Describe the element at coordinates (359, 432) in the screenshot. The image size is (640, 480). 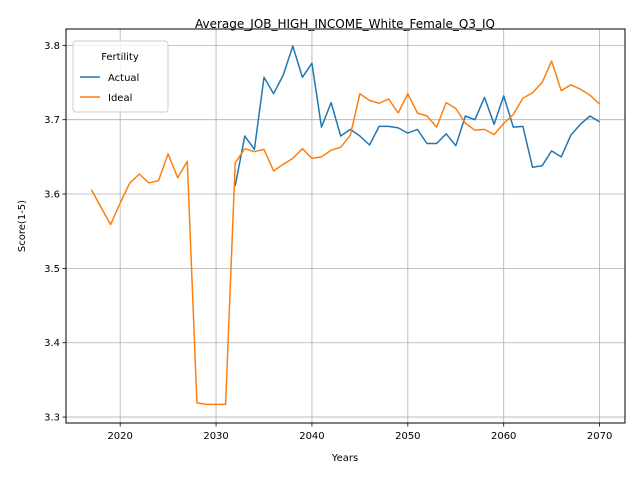
I see `x-axis-ticks: 2020 2030 2040 2050 2060 2070` at that location.